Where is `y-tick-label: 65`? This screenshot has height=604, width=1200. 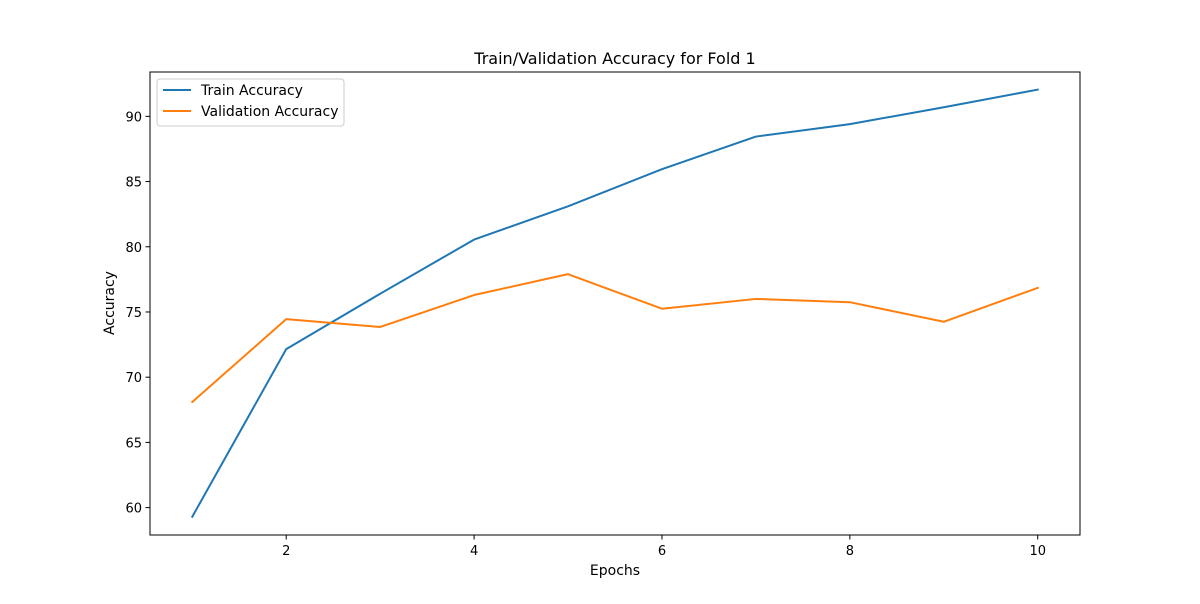 y-tick-label: 65 is located at coordinates (133, 443).